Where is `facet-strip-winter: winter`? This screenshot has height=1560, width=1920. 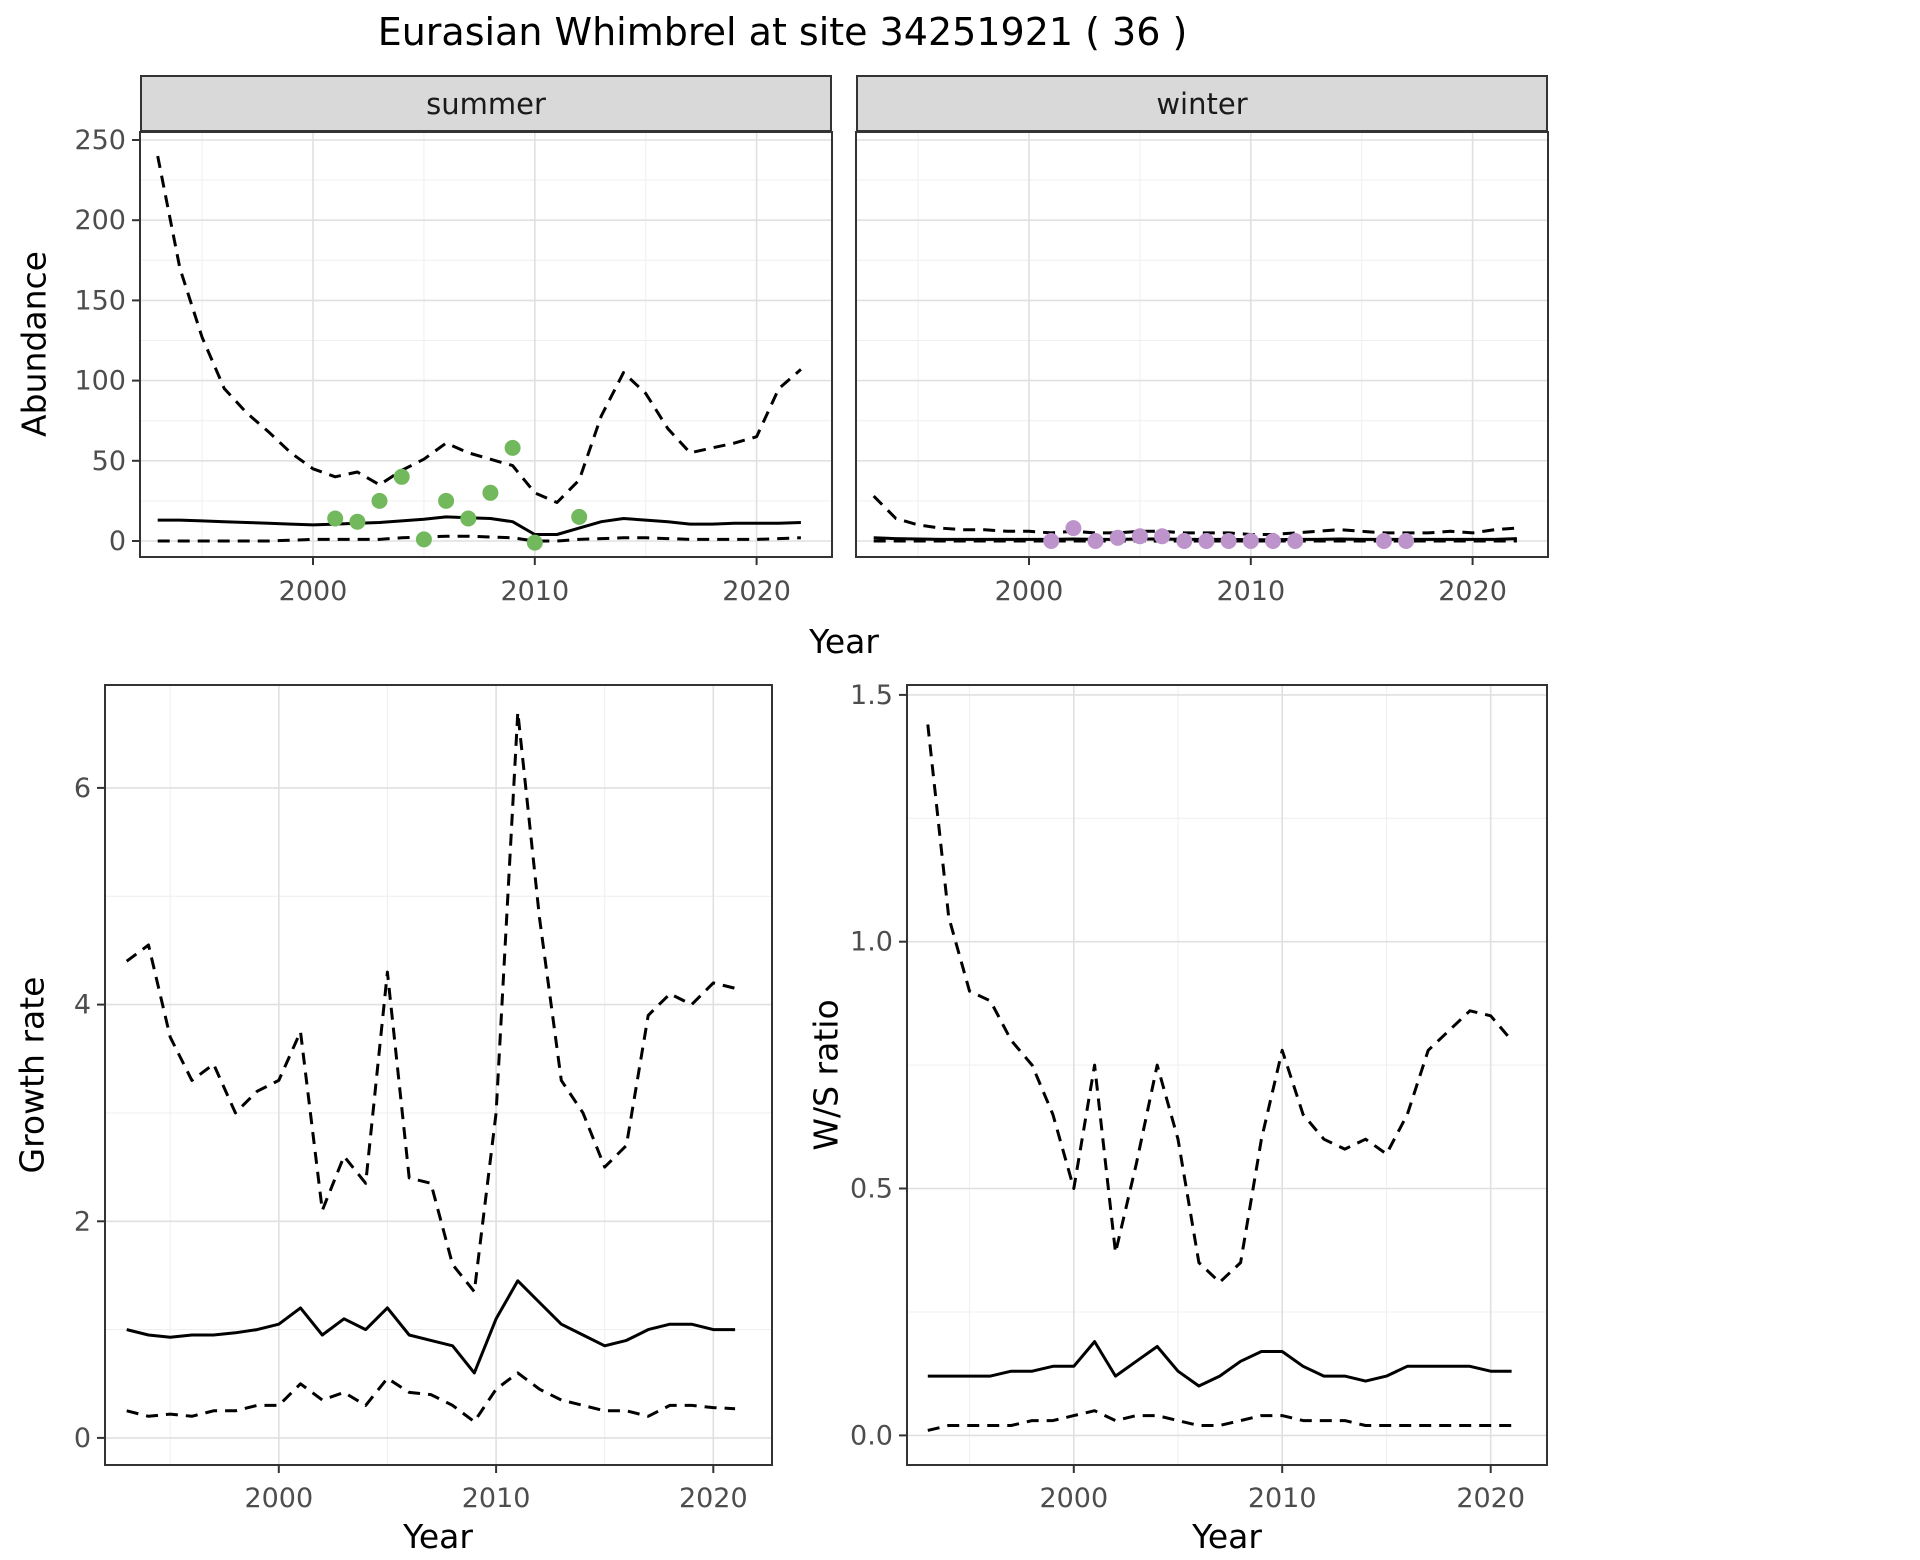 facet-strip-winter: winter is located at coordinates (1202, 103).